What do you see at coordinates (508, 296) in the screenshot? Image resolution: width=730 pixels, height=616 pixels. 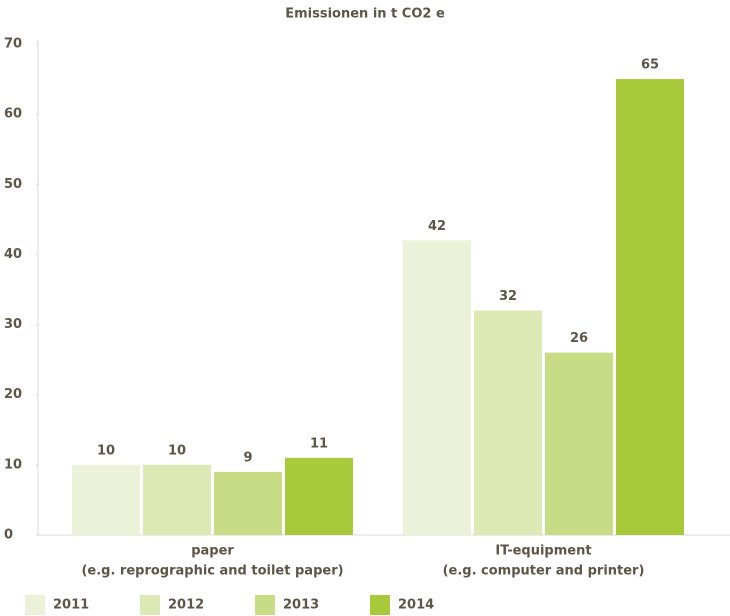 I see `value-label: 32` at bounding box center [508, 296].